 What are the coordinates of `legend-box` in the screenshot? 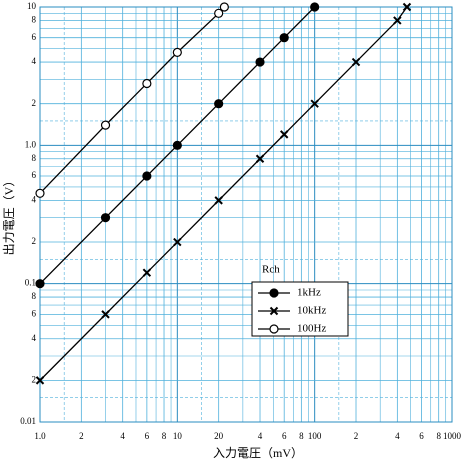 It's located at (300, 309).